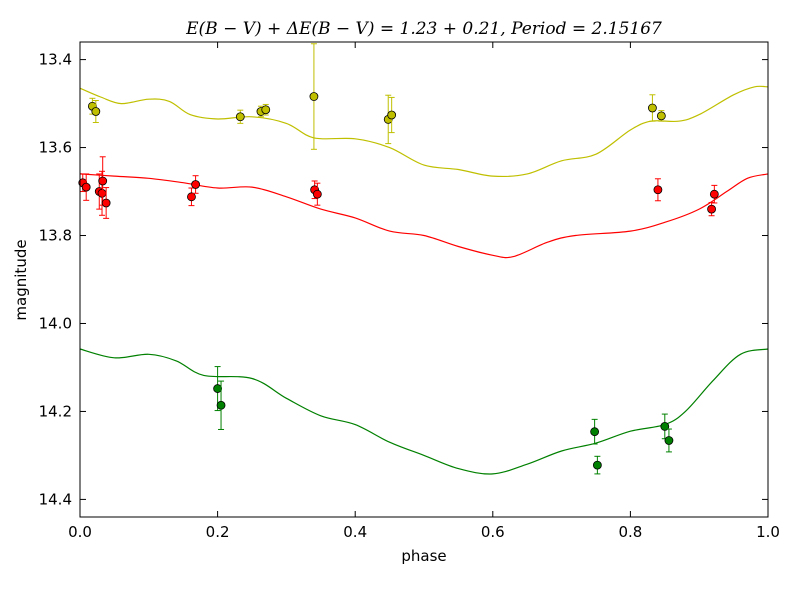 The height and width of the screenshot is (600, 800). What do you see at coordinates (355, 532) in the screenshot?
I see `x-tick-label: 0.4` at bounding box center [355, 532].